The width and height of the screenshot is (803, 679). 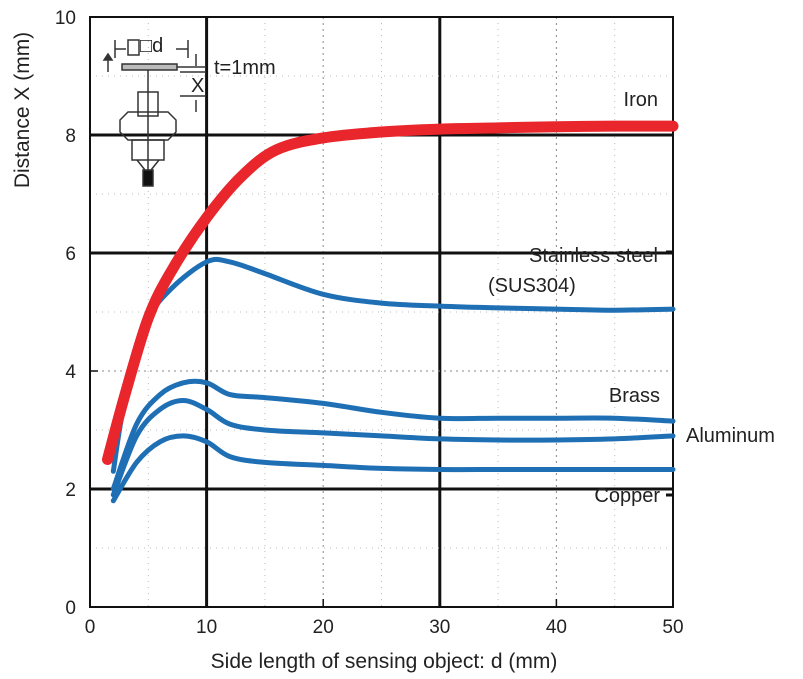 I want to click on series-label-aluminum: Aluminum, so click(x=730, y=436).